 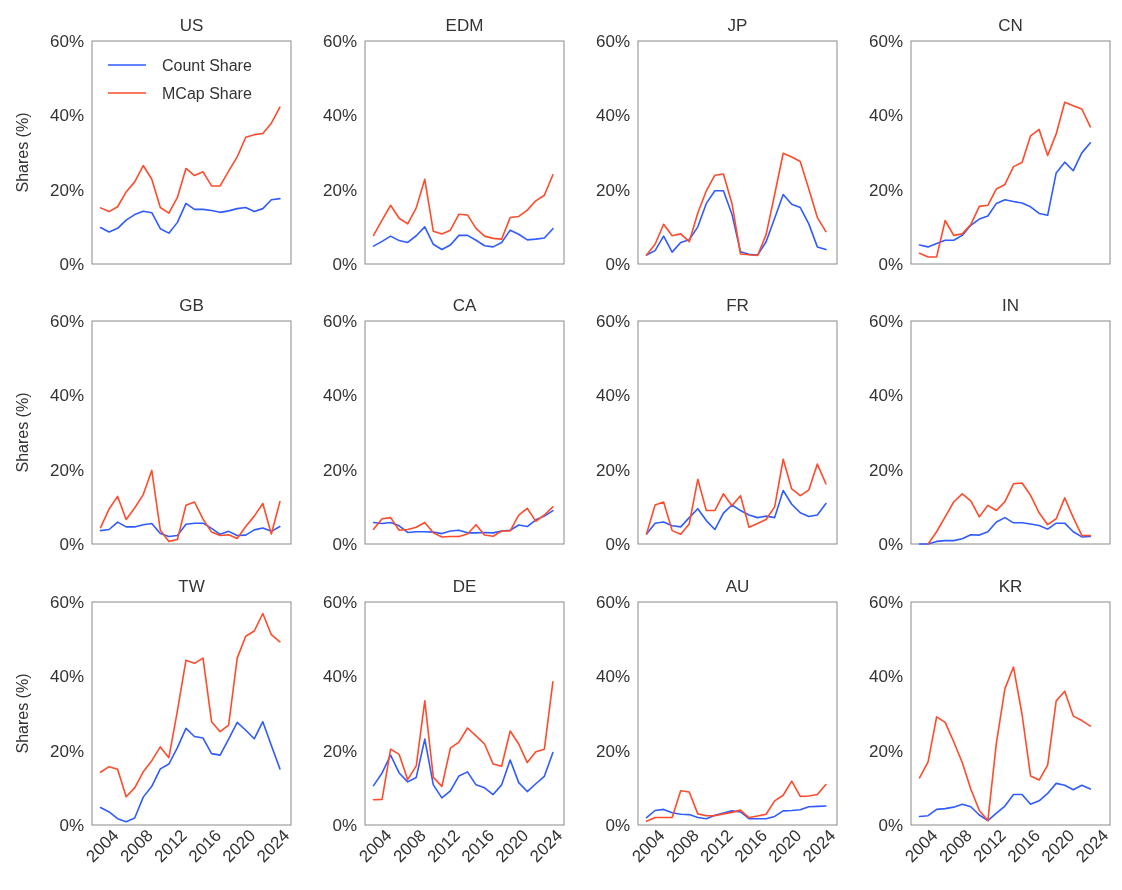 I want to click on chart-title: FR, so click(x=737, y=305).